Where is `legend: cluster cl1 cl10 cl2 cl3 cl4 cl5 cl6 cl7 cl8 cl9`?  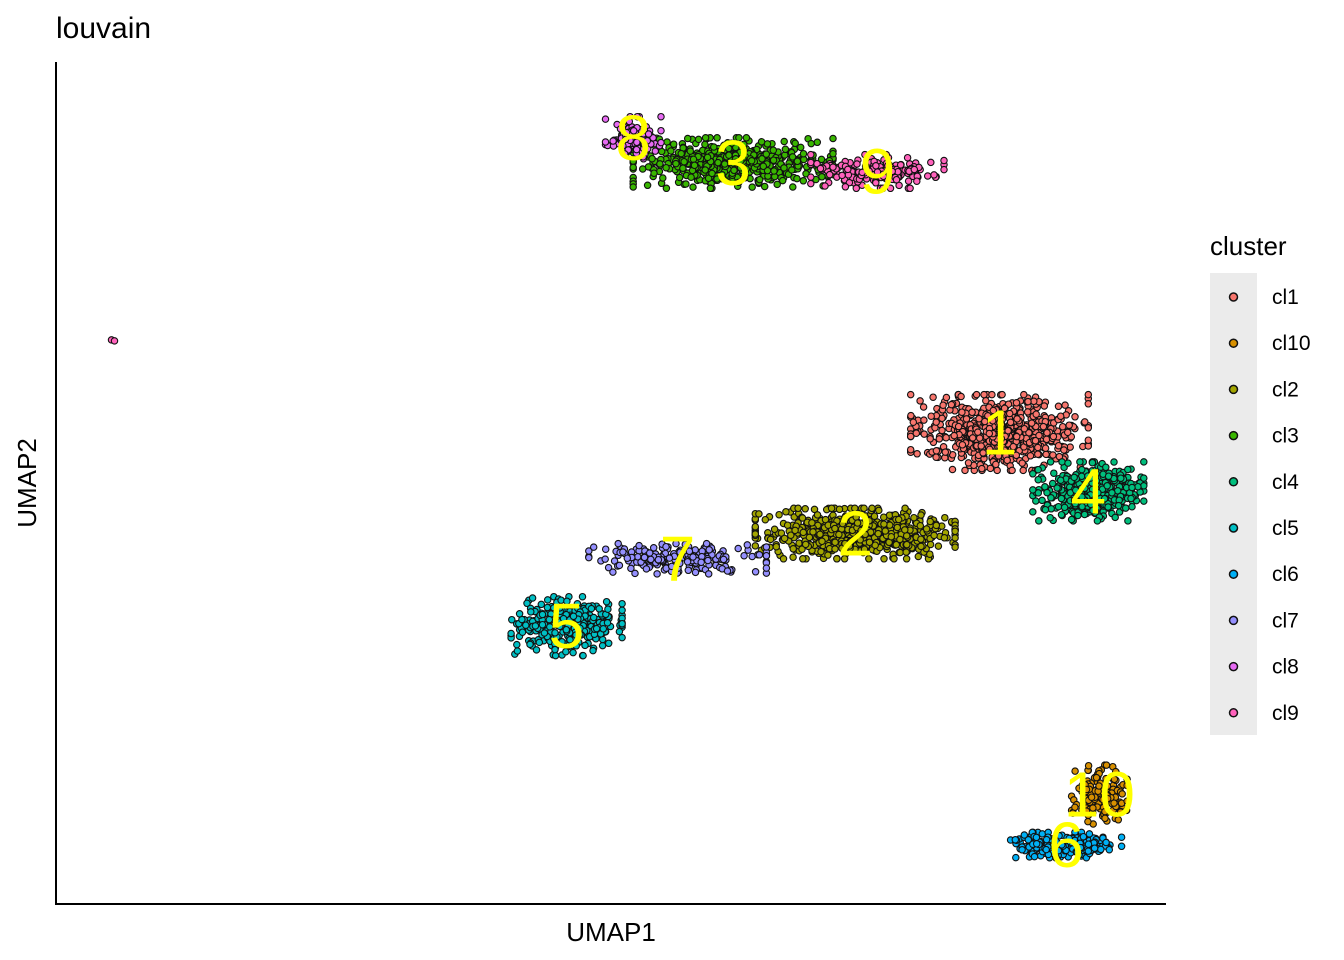
legend: cluster cl1 cl10 cl2 cl3 cl4 cl5 cl6 cl7 cl8 cl9 is located at coordinates (1260, 483).